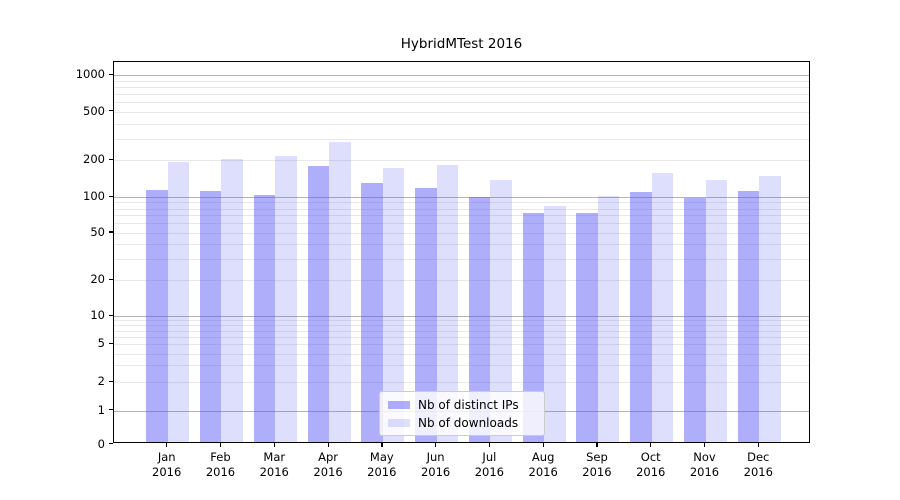  Describe the element at coordinates (468, 404) in the screenshot. I see `legend-label-distinct-ips: Nb of distinct IPs` at that location.